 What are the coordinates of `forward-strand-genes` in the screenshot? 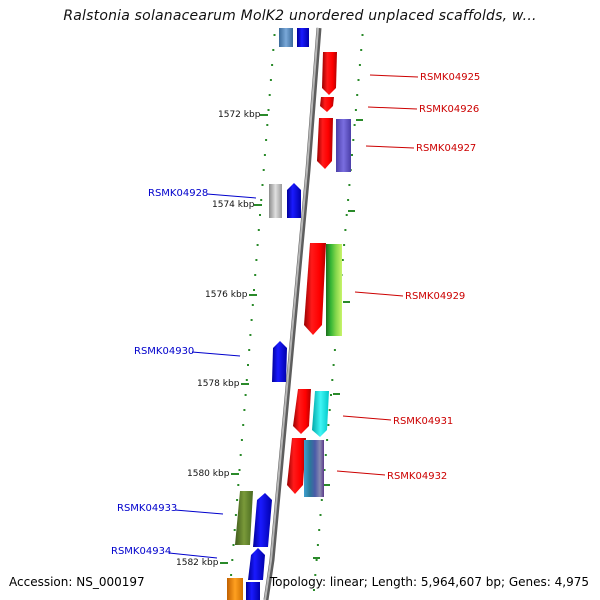 It's located at (319, 274).